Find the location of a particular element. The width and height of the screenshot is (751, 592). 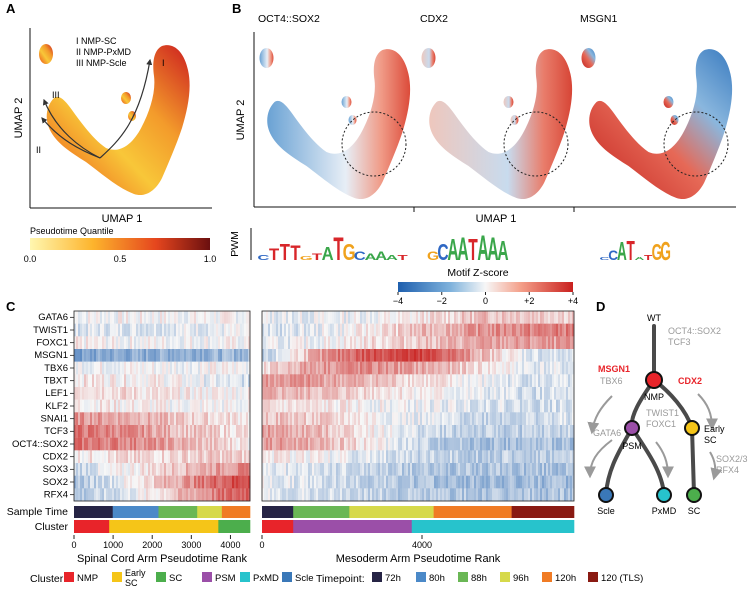

annotation-segment-72h is located at coordinates (278, 512).